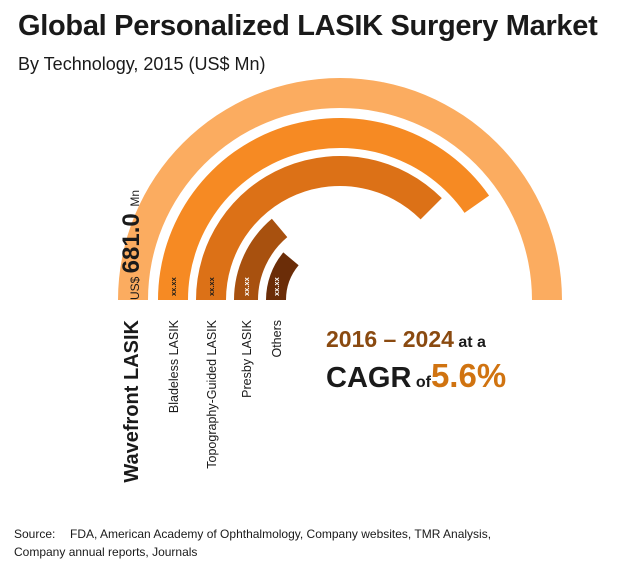  I want to click on bar-topography-guided-lasik, so click(319, 228).